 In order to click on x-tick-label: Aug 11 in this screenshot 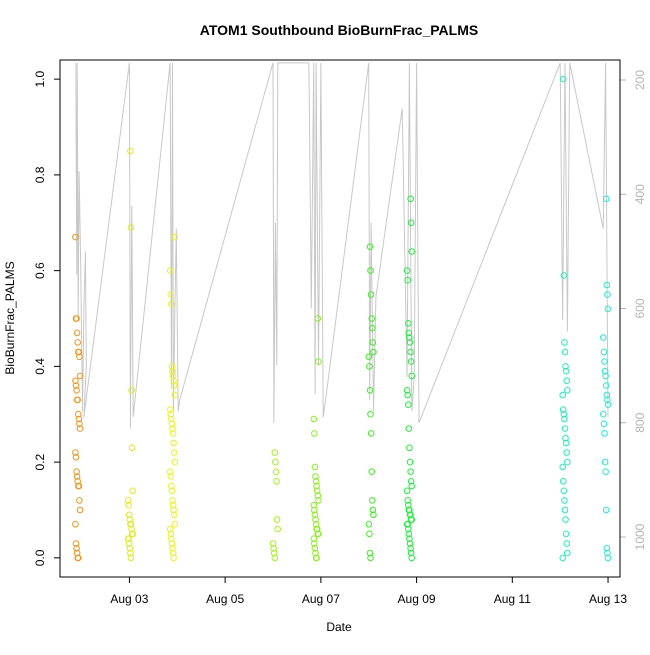, I will do `click(512, 599)`.